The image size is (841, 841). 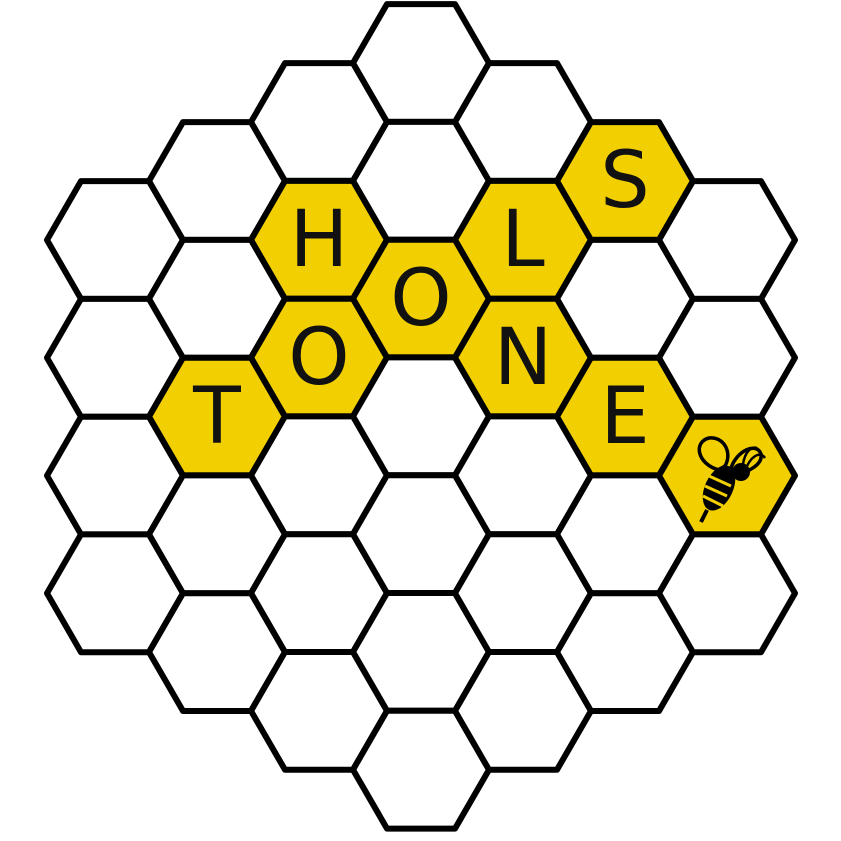 I want to click on cell-letter: E, so click(x=624, y=417).